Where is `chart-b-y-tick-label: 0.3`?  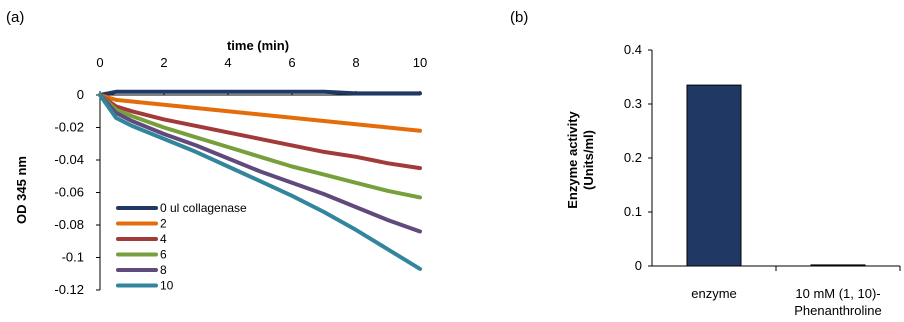 chart-b-y-tick-label: 0.3 is located at coordinates (633, 103).